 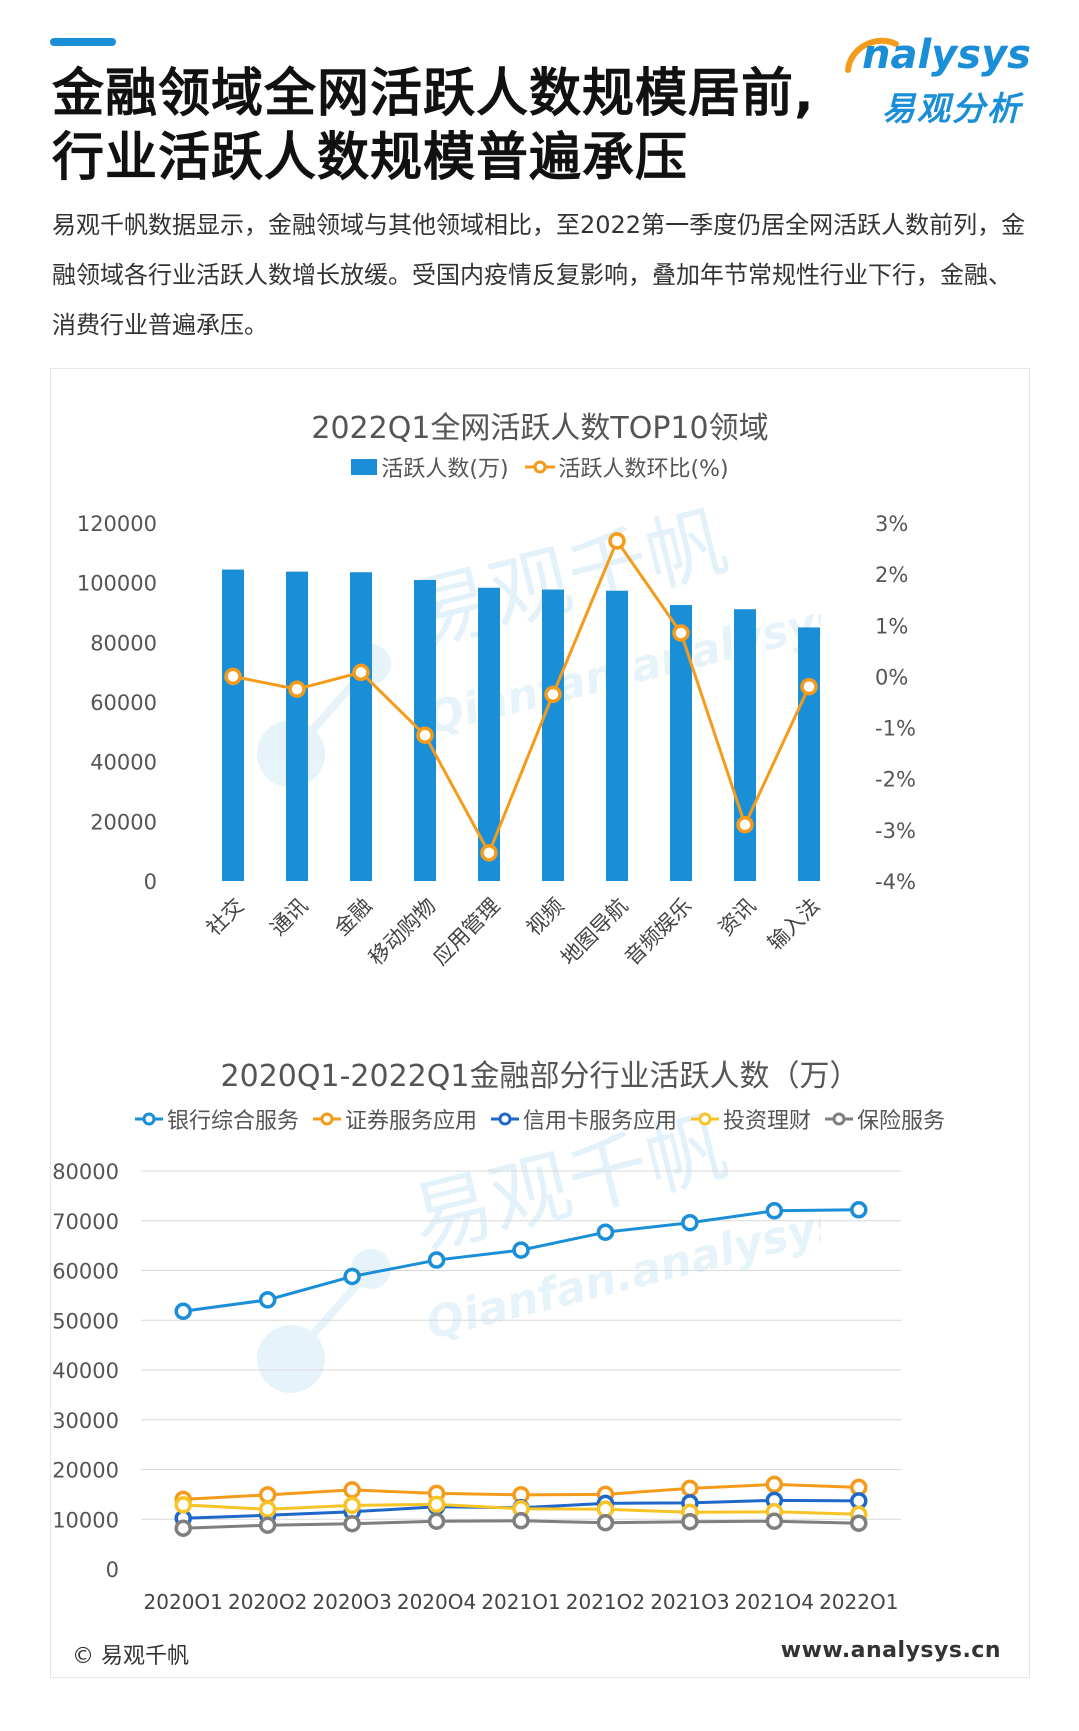 What do you see at coordinates (599, 1121) in the screenshot?
I see `legend-label: 信用卡服务应用` at bounding box center [599, 1121].